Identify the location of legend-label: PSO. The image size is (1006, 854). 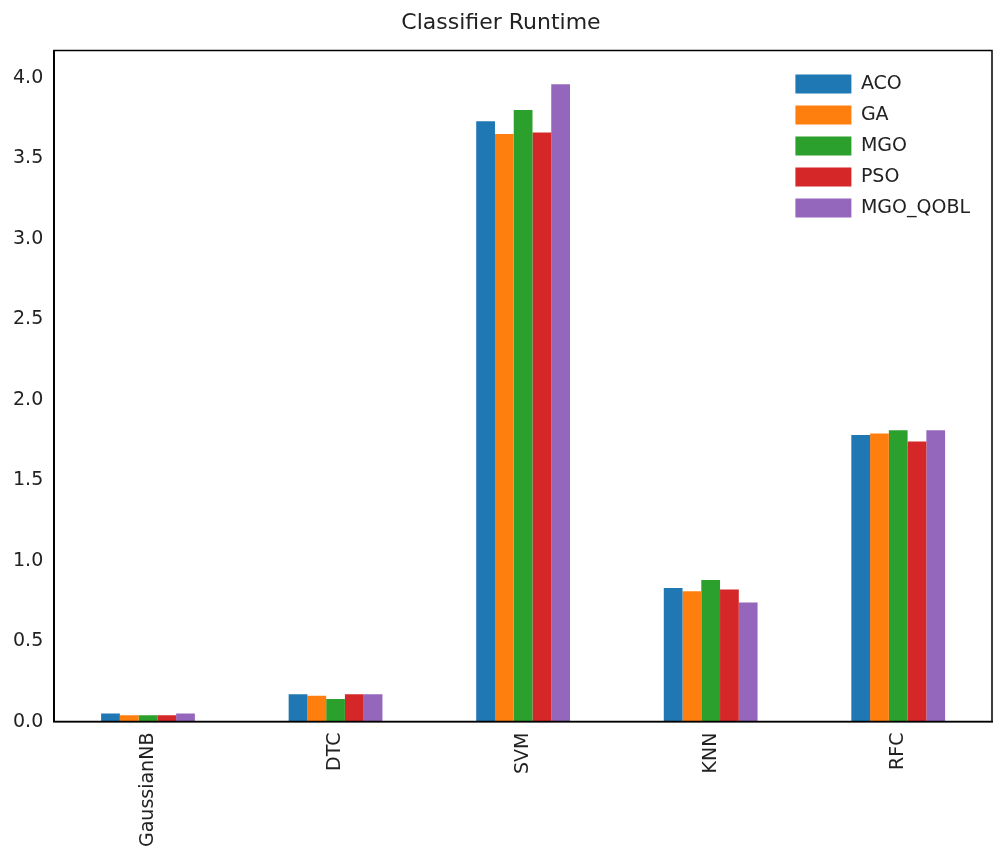
(880, 174).